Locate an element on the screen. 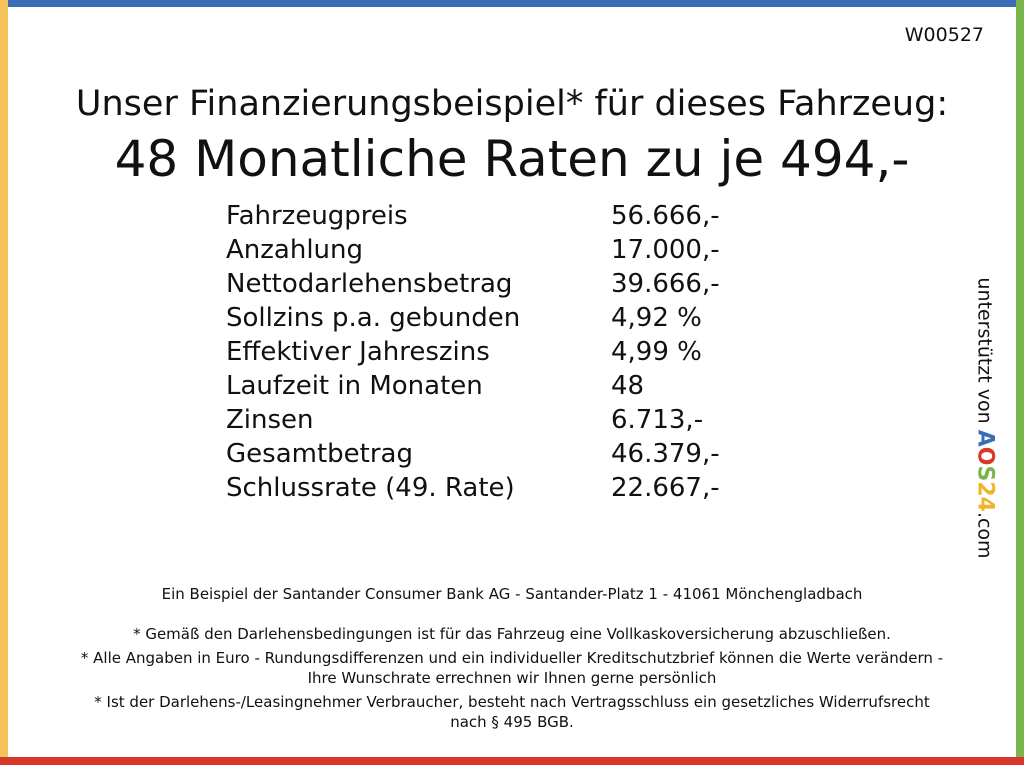  sponsor: unterstützt von AOS24.com is located at coordinates (985, 417).